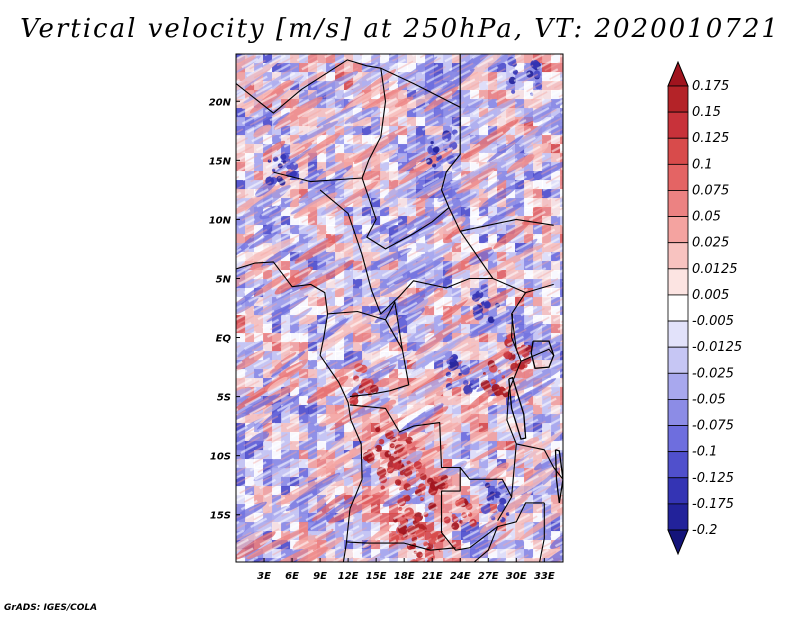 This screenshot has width=800, height=618. What do you see at coordinates (460, 576) in the screenshot?
I see `lon-tick-label: 24E` at bounding box center [460, 576].